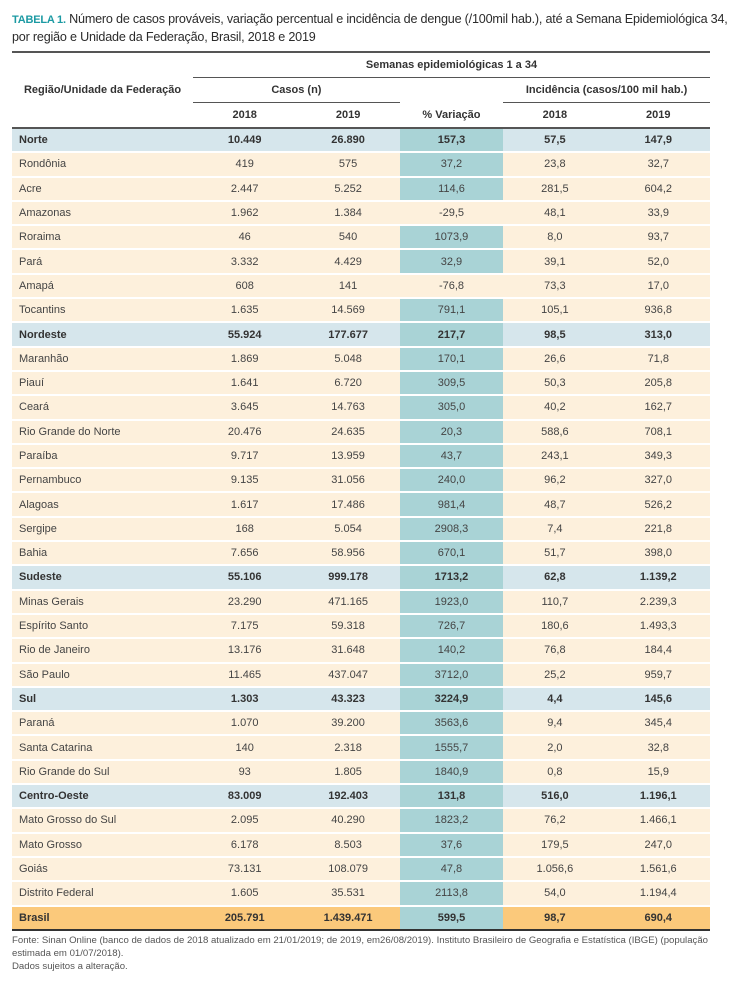 The height and width of the screenshot is (999, 750). What do you see at coordinates (348, 626) in the screenshot?
I see `cell-cases-2019: 59.318` at bounding box center [348, 626].